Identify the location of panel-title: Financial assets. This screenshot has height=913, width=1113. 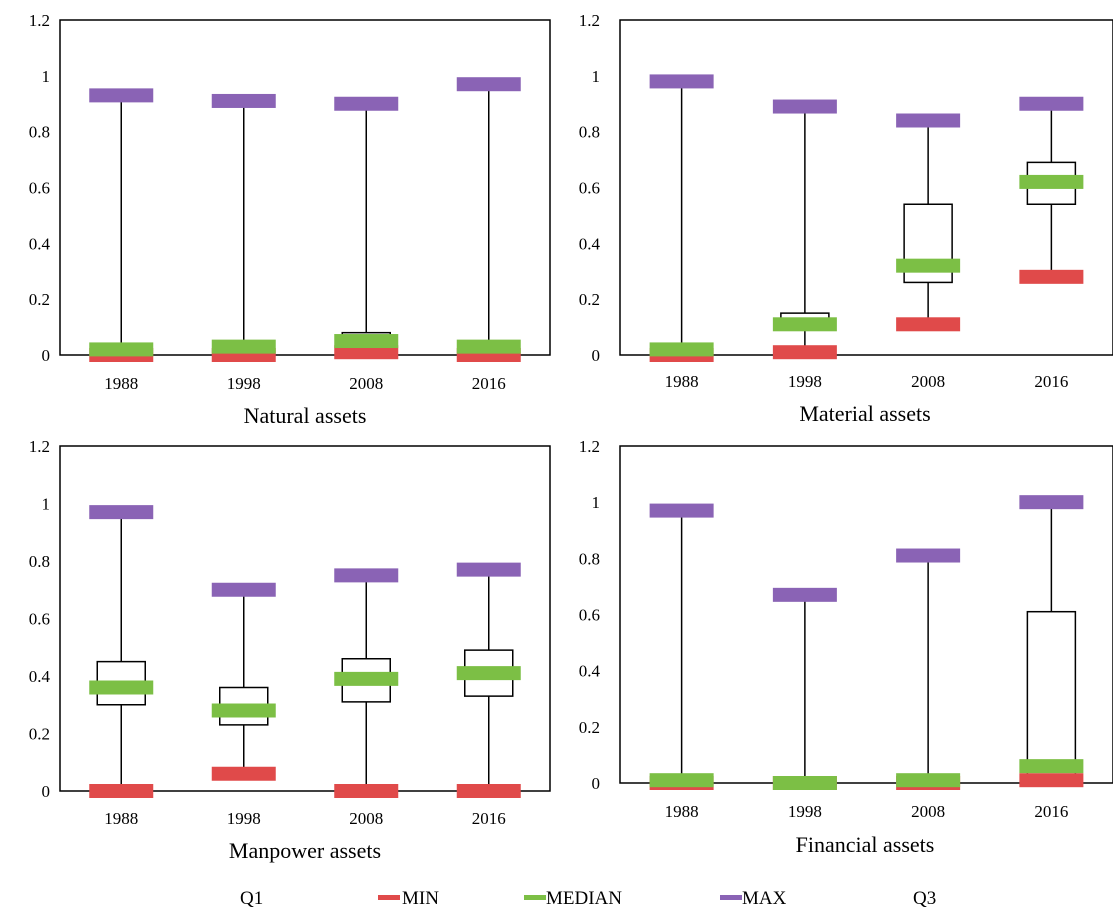
(865, 844).